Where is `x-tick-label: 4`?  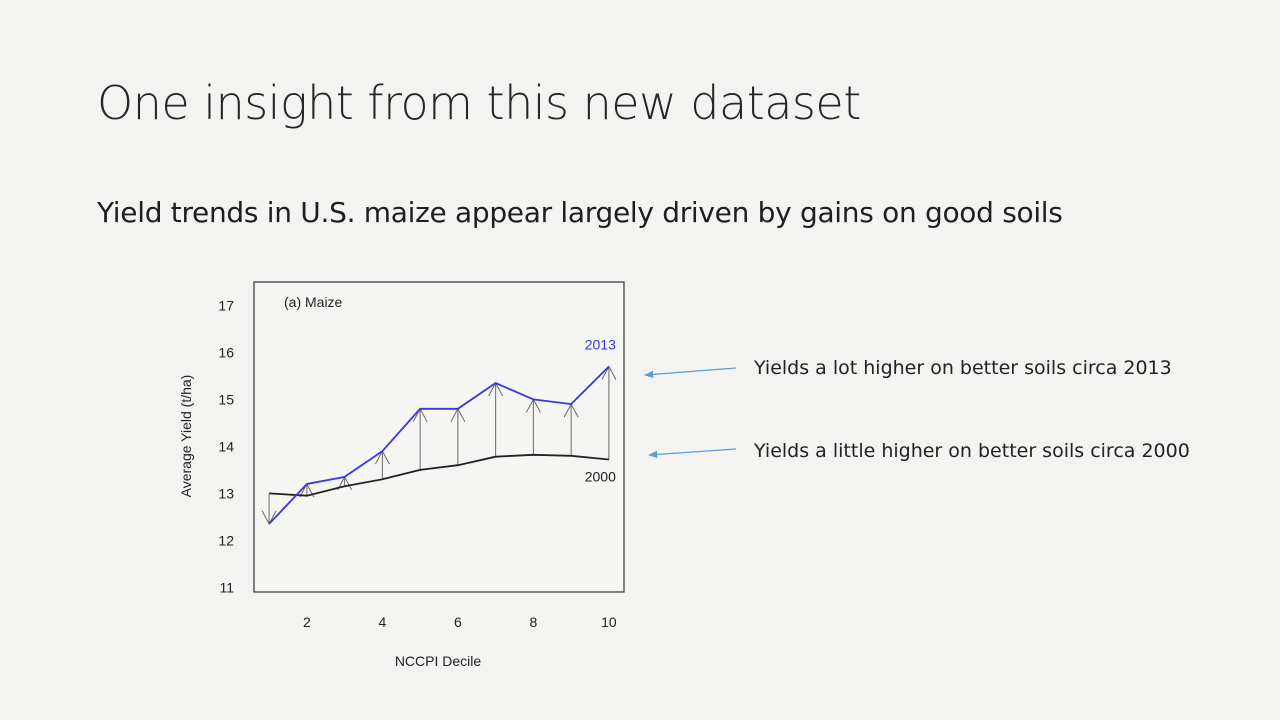
x-tick-label: 4 is located at coordinates (382, 622).